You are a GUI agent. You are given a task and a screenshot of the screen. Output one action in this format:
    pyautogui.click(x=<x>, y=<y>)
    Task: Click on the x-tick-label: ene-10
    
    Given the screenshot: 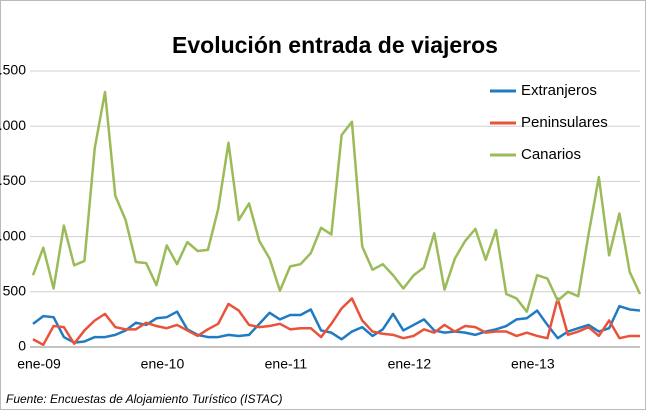 What is the action you would take?
    pyautogui.click(x=163, y=364)
    